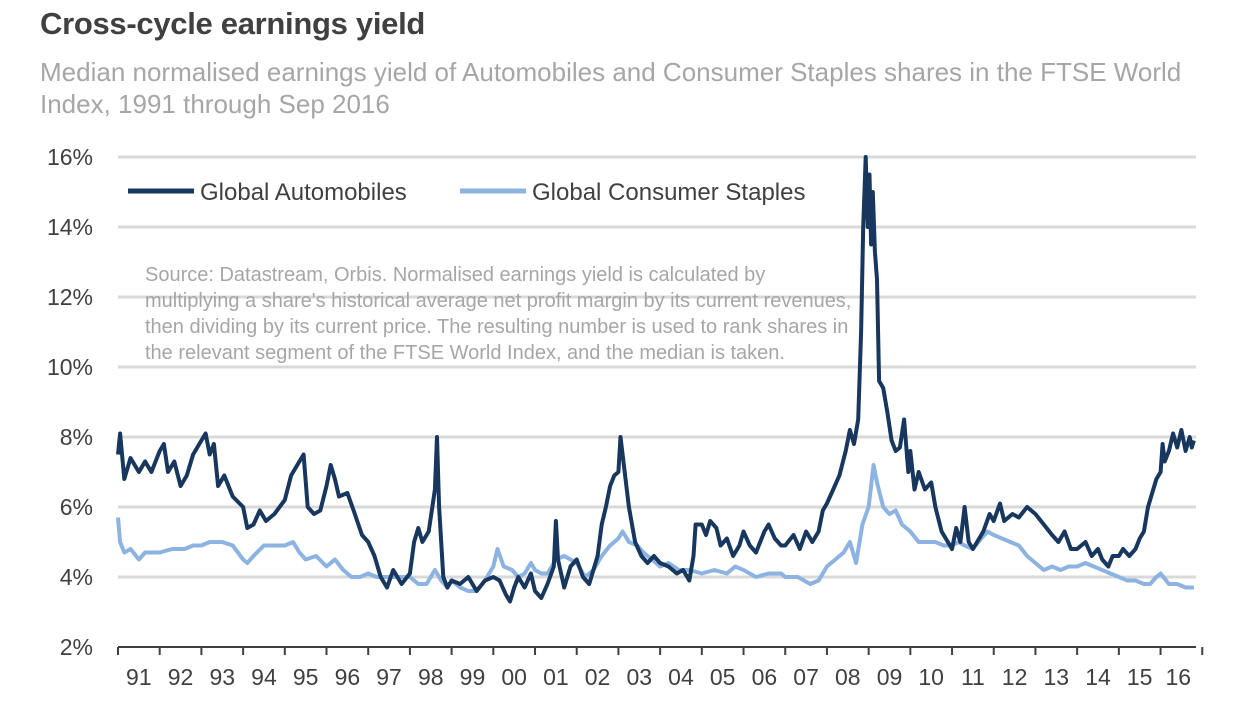 The width and height of the screenshot is (1257, 719). What do you see at coordinates (681, 677) in the screenshot?
I see `x-tick-label: 04` at bounding box center [681, 677].